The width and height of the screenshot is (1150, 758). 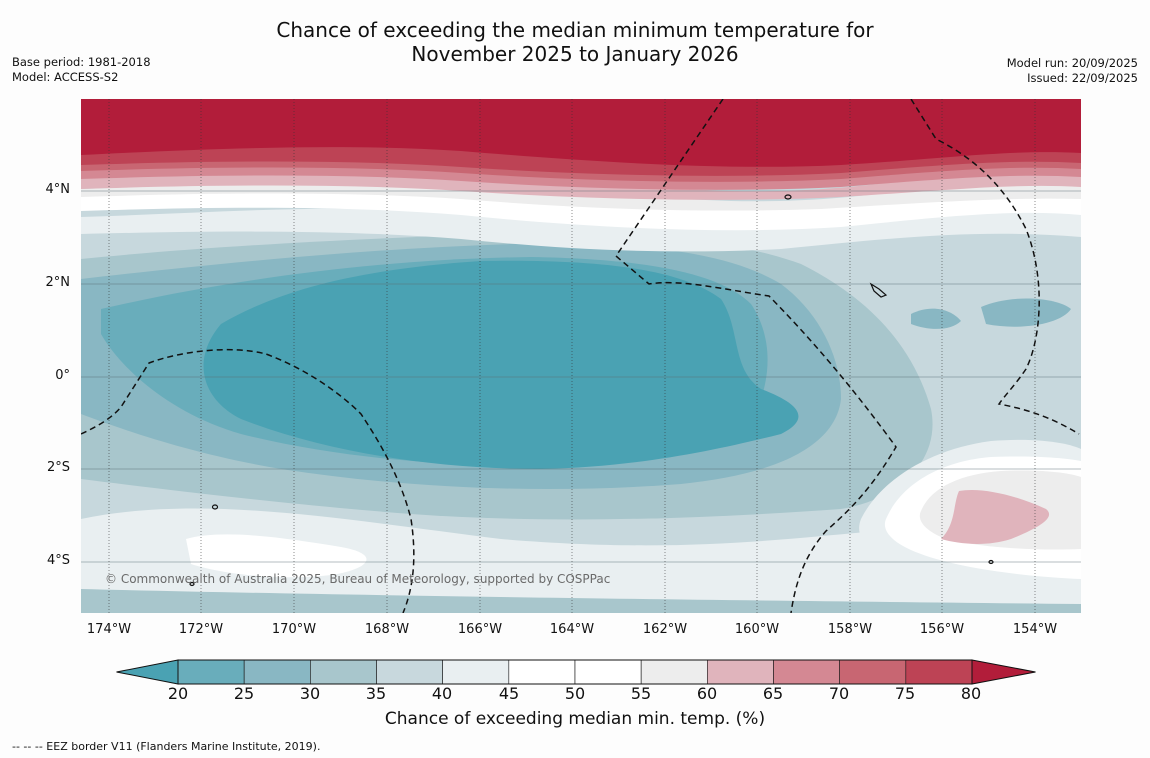 I want to click on meta-right: Model run: 20/09/2025 Issued: 22/09/2025, so click(x=1072, y=71).